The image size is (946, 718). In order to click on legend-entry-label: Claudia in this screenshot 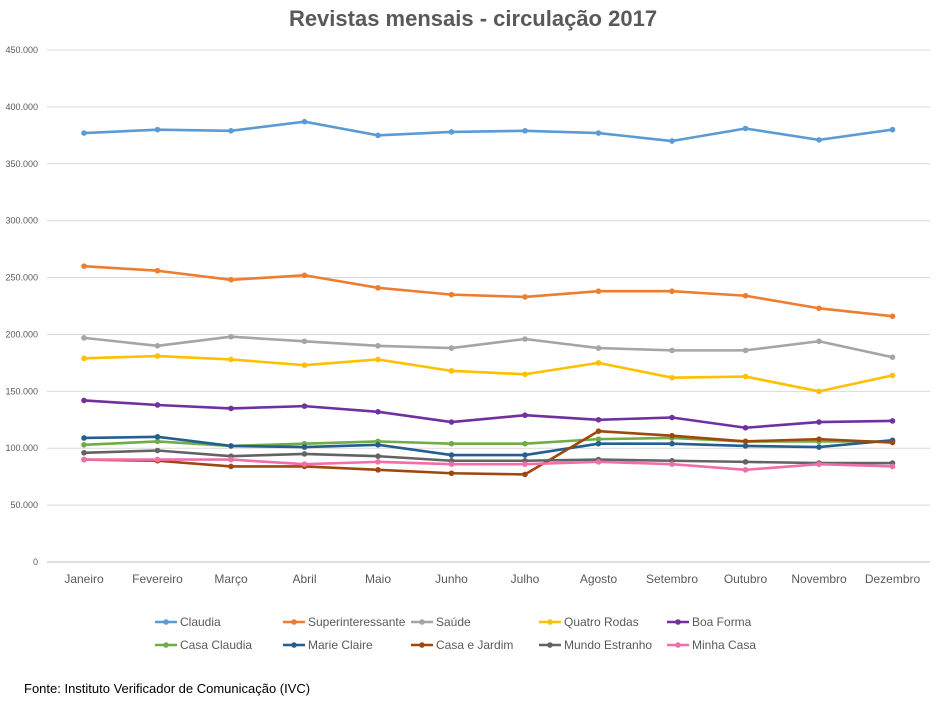, I will do `click(200, 622)`.